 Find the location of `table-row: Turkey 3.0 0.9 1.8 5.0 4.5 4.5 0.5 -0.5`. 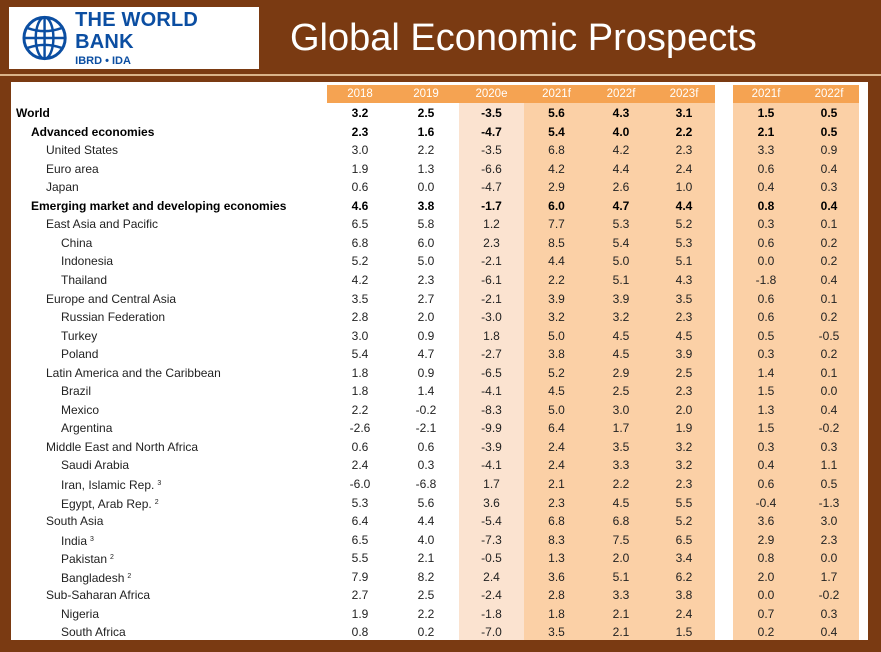

table-row: Turkey 3.0 0.9 1.8 5.0 4.5 4.5 0.5 -0.5 is located at coordinates (439, 336).